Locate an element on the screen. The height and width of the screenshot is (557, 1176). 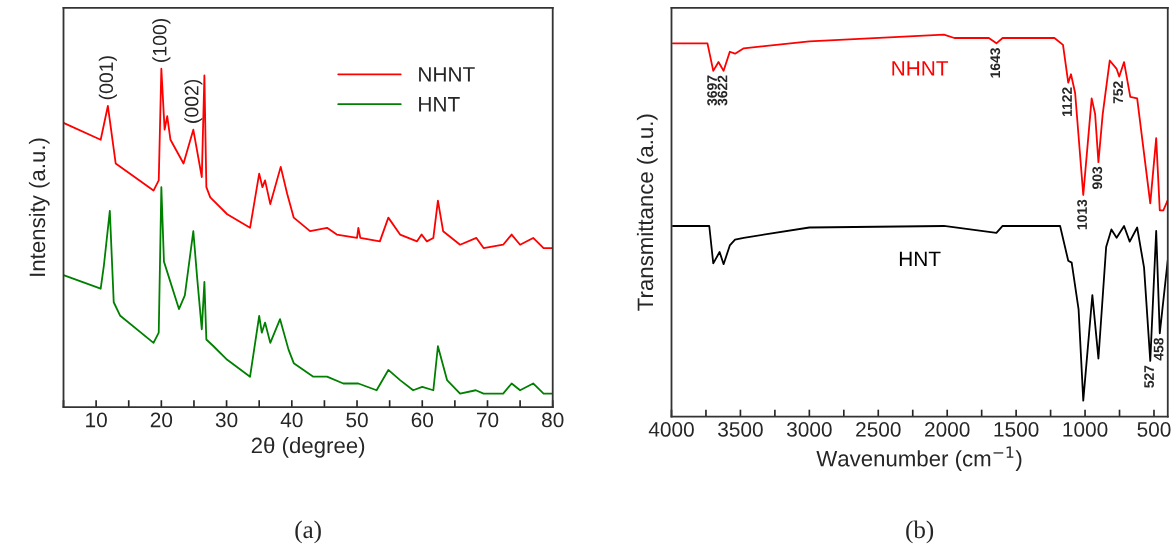
x-axis-title: 2θ (degree) is located at coordinates (308, 447).